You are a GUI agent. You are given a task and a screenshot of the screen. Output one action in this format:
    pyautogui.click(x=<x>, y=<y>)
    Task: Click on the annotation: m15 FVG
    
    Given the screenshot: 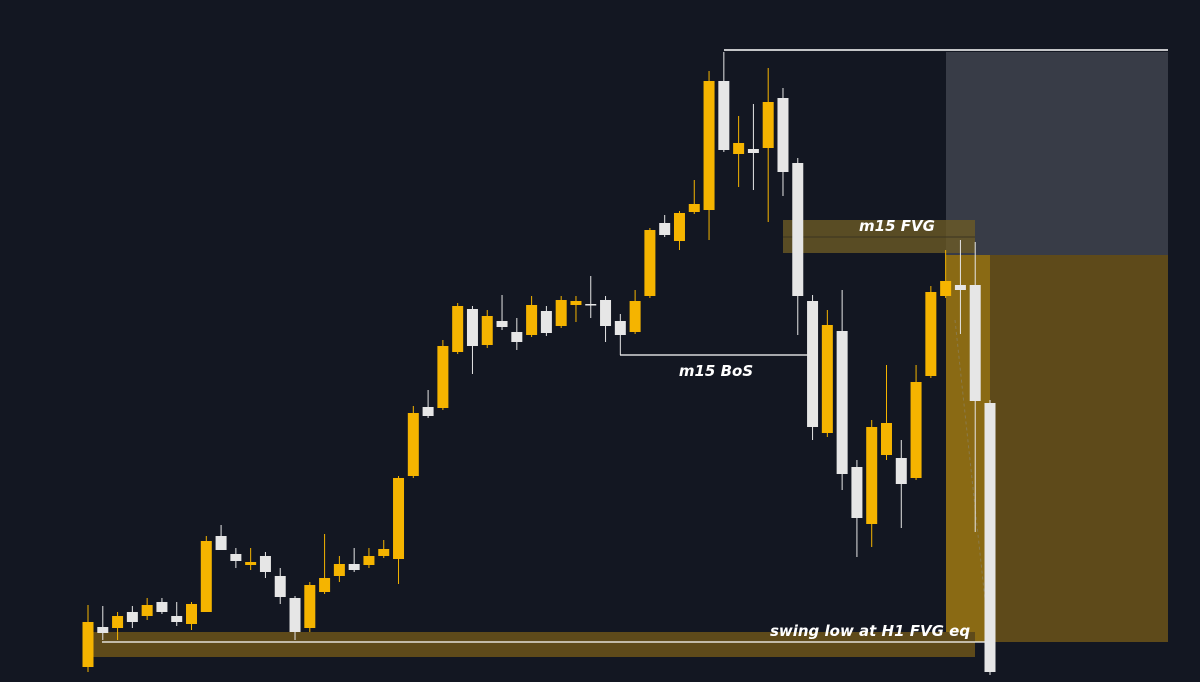 What is the action you would take?
    pyautogui.click(x=897, y=226)
    